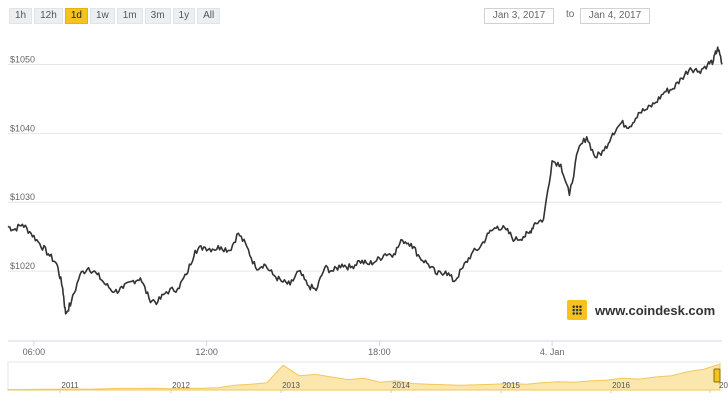  Describe the element at coordinates (379, 352) in the screenshot. I see `x-tick-label: 18:00` at that location.